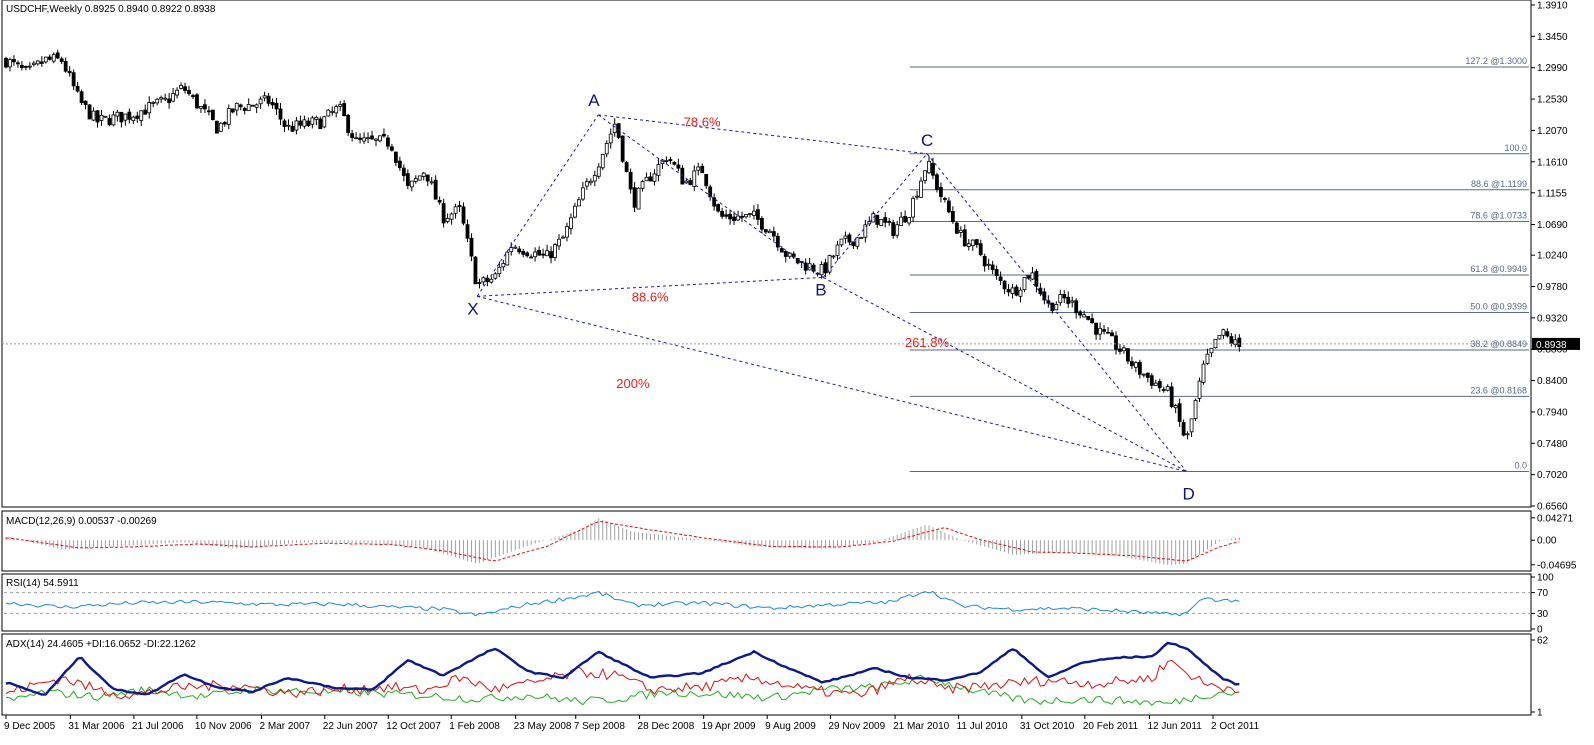 The width and height of the screenshot is (1594, 745). Describe the element at coordinates (594, 100) in the screenshot. I see `pattern-point-a: A` at that location.